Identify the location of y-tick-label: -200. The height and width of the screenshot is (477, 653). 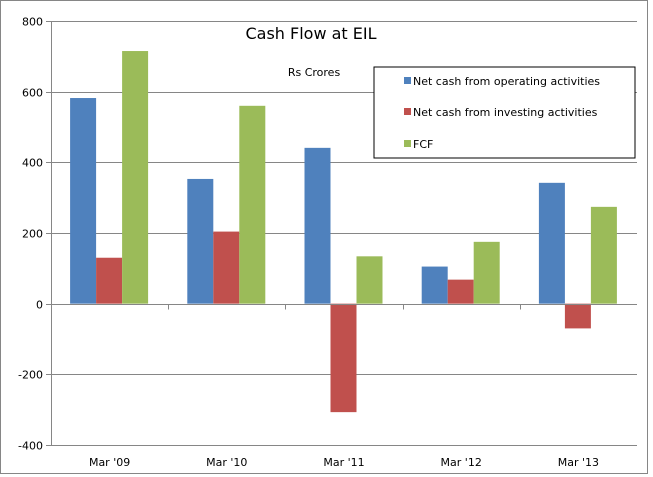
(30, 375).